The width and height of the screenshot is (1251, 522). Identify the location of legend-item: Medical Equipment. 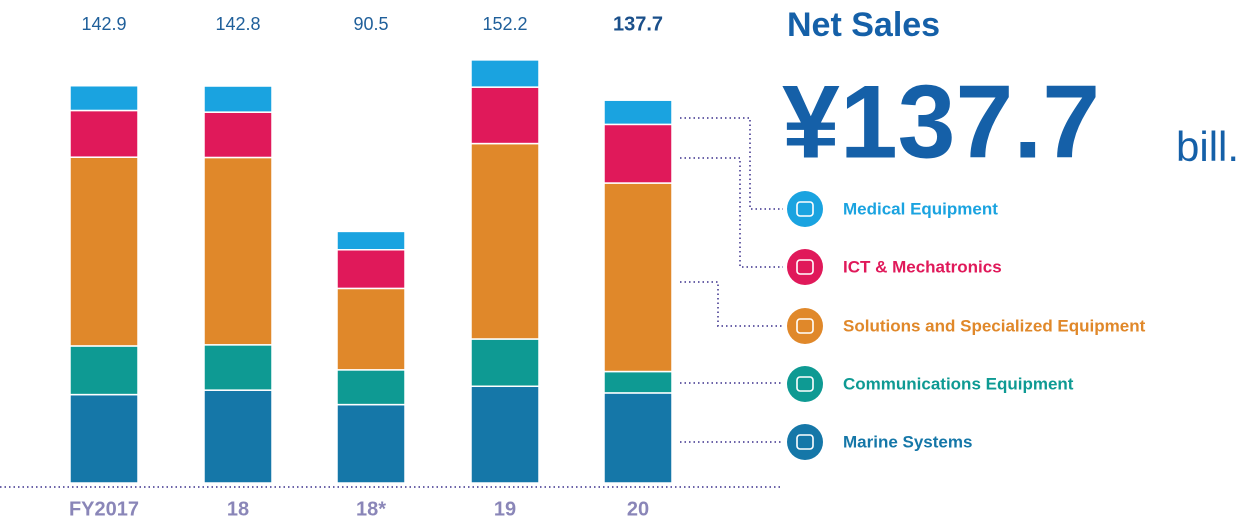
(892, 209).